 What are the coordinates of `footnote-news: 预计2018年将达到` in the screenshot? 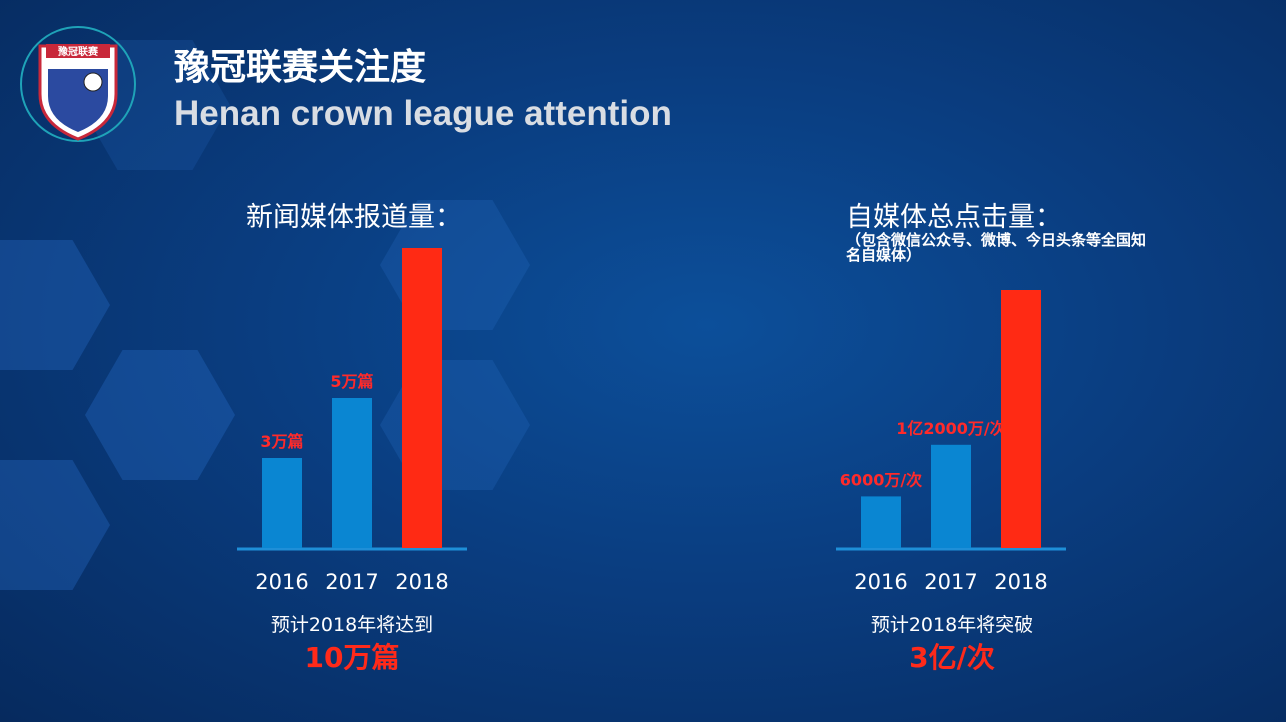 It's located at (352, 625).